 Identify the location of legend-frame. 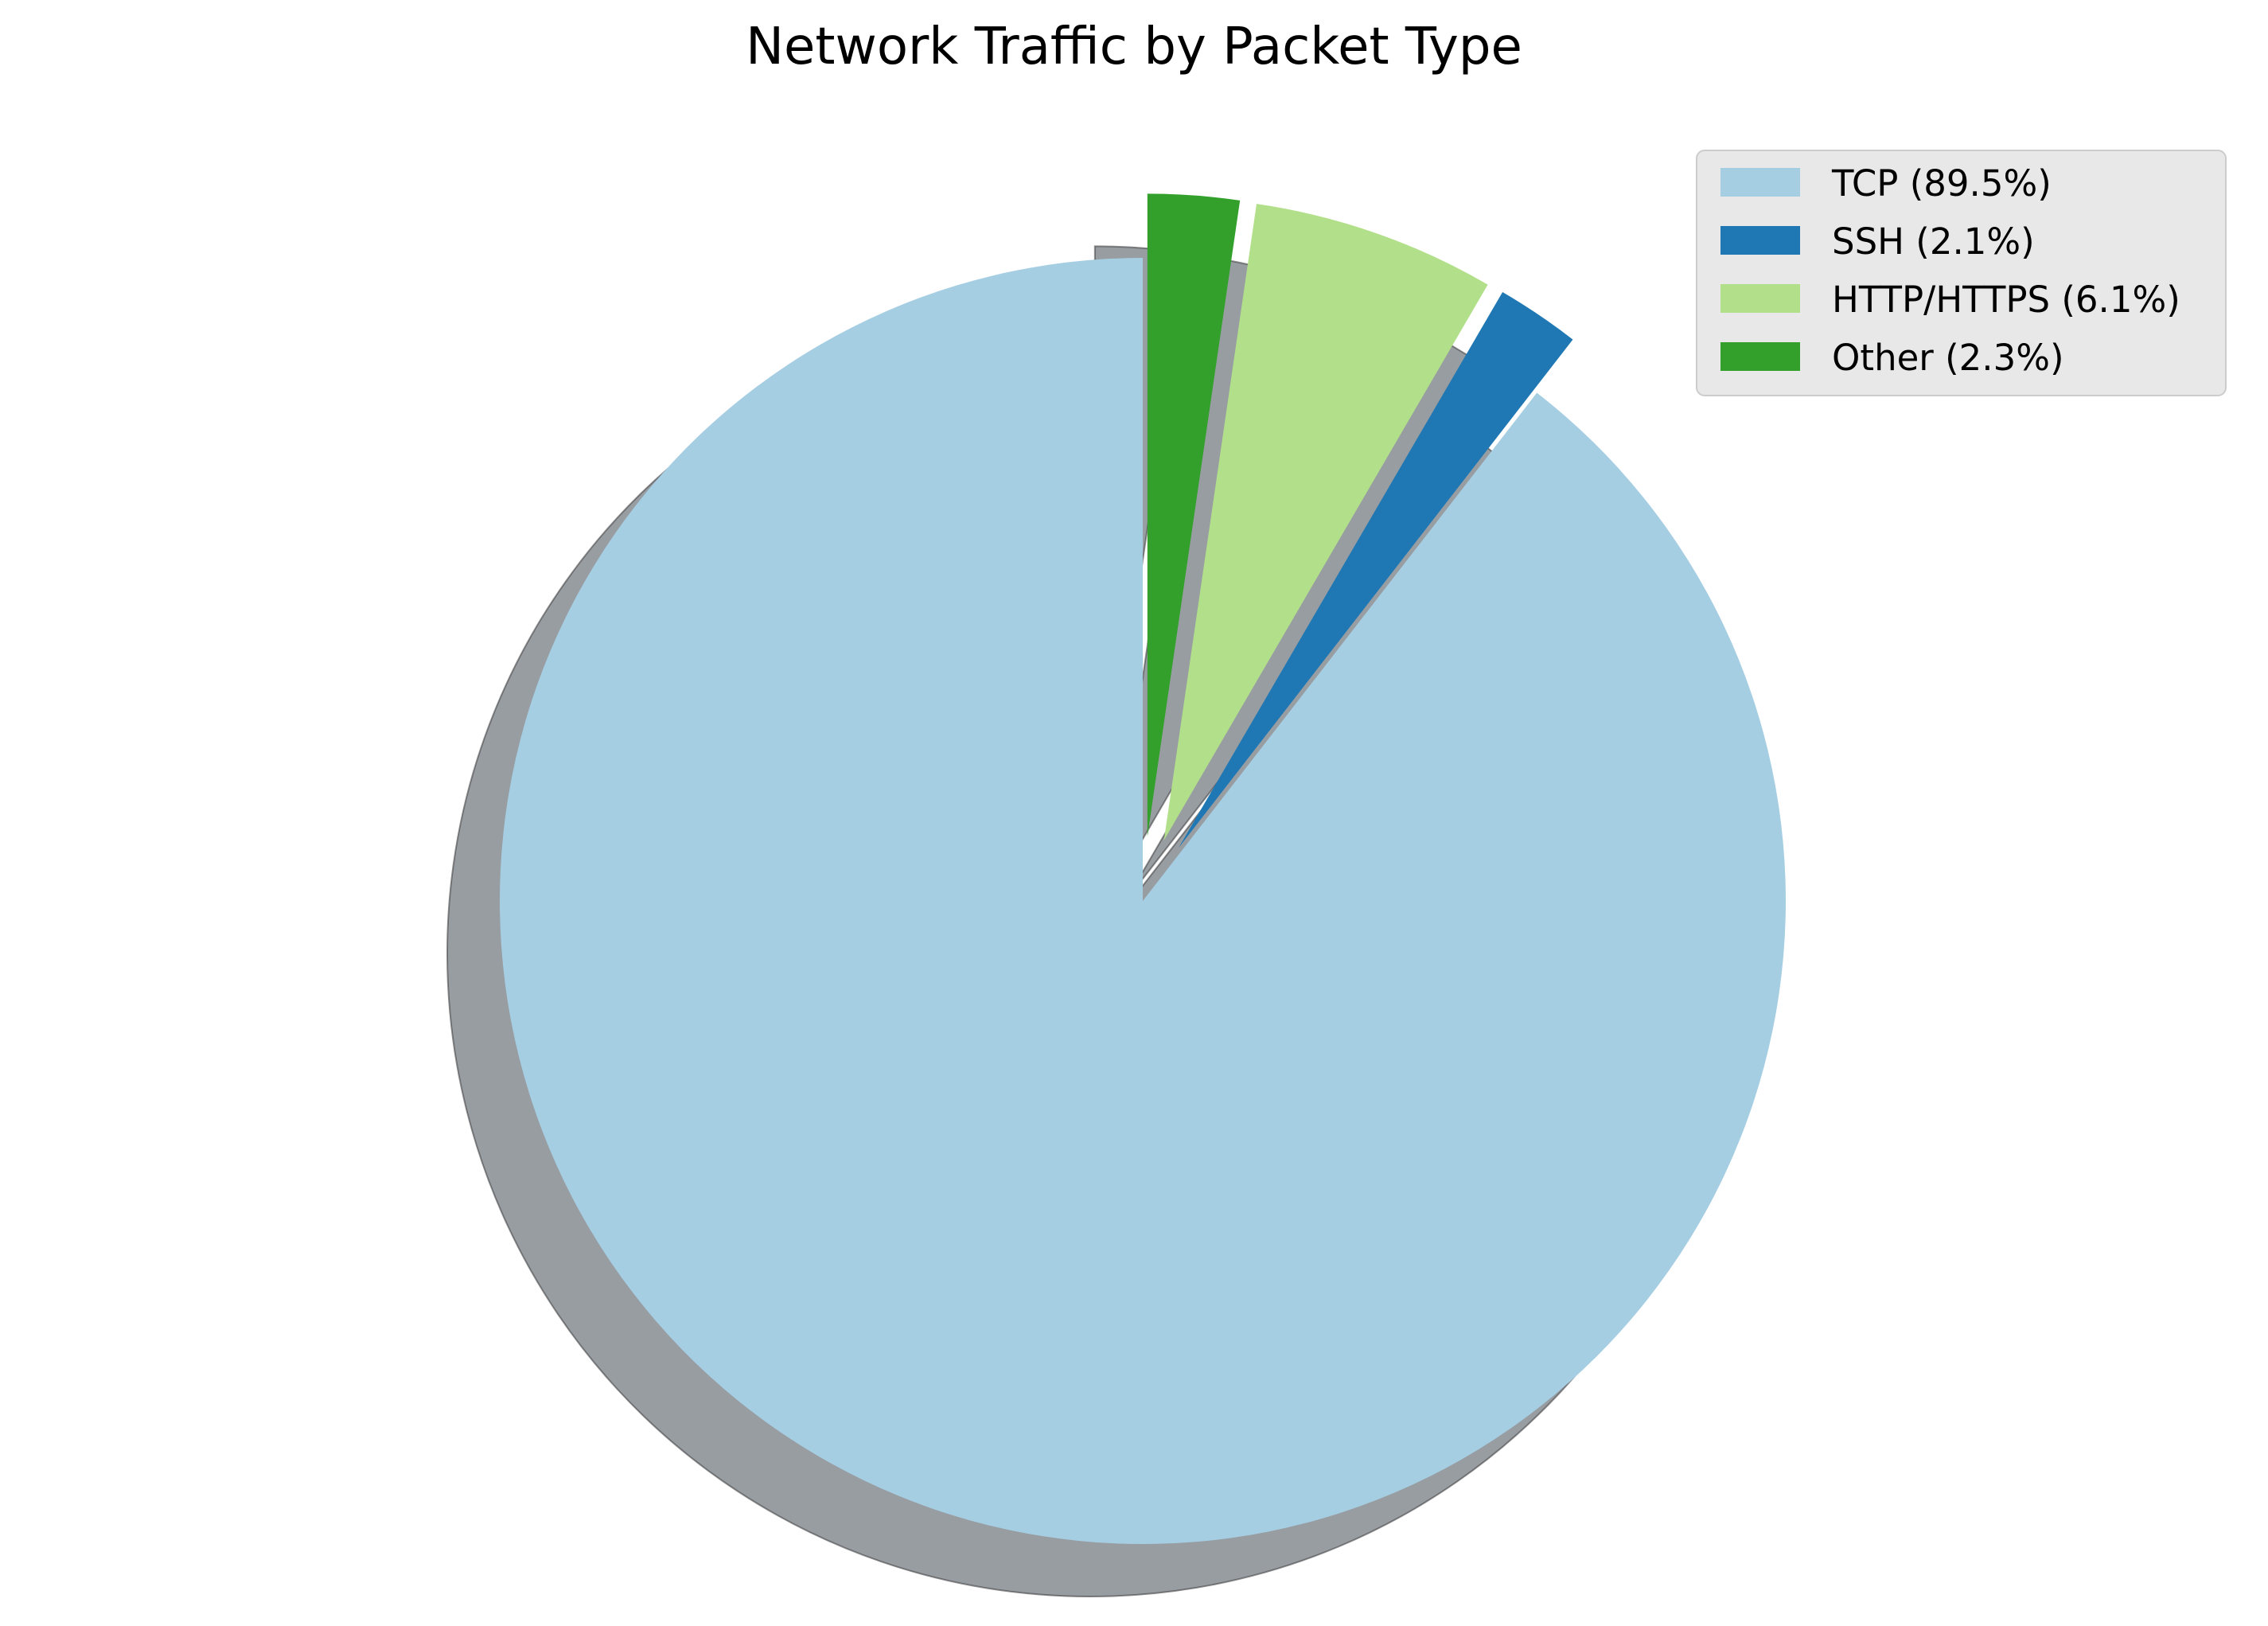
(1961, 273).